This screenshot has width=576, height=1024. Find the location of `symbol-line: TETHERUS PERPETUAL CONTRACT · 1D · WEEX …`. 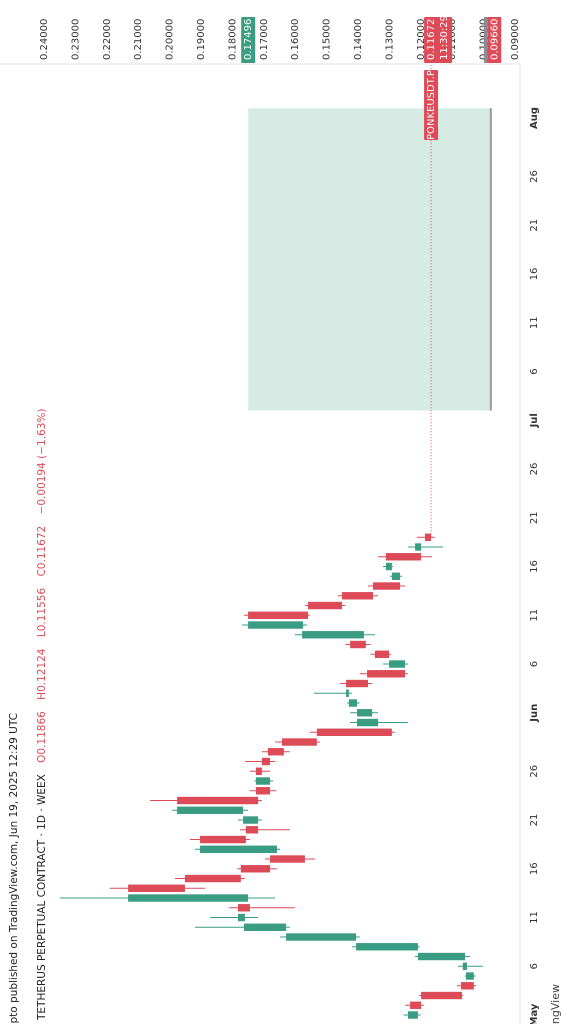

symbol-line: TETHERUS PERPETUAL CONTRACT · 1D · WEEX … is located at coordinates (42, 715).